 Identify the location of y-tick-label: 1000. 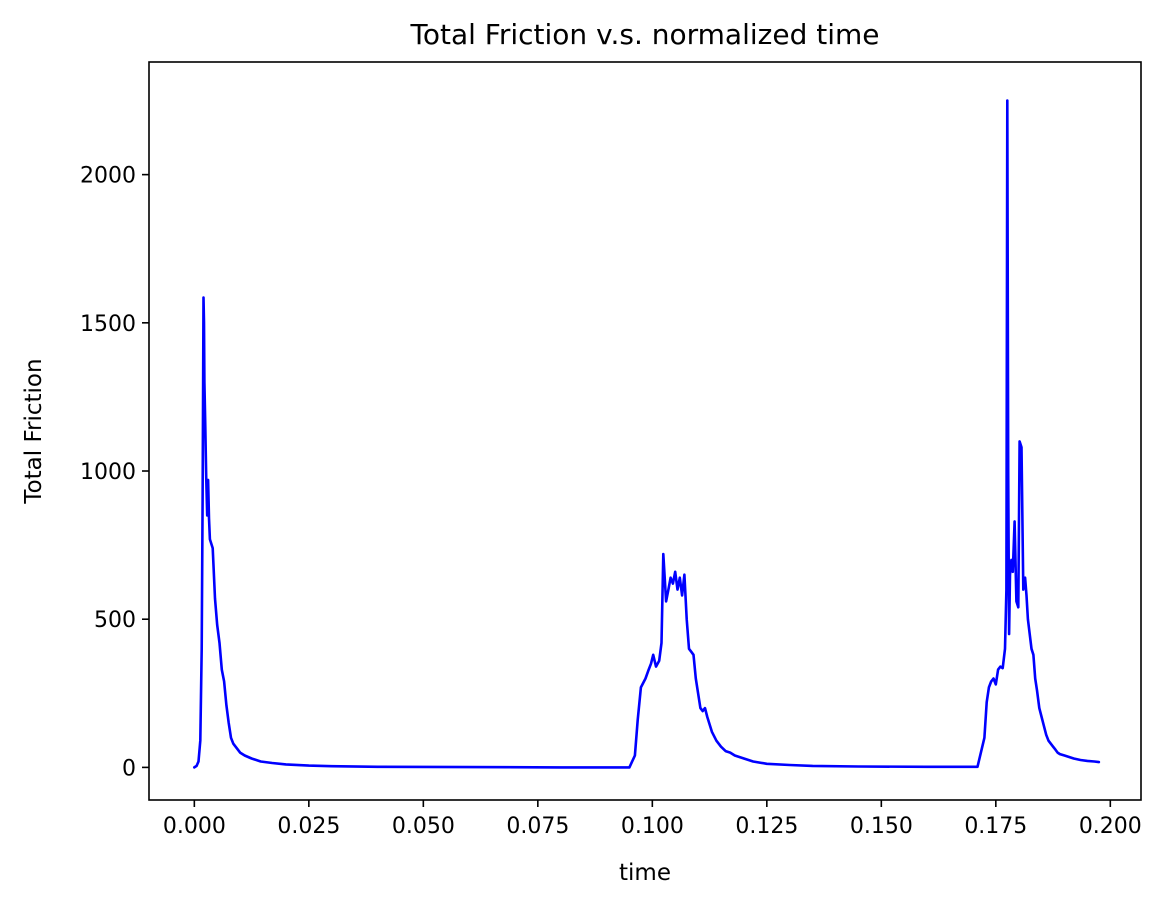
(108, 472).